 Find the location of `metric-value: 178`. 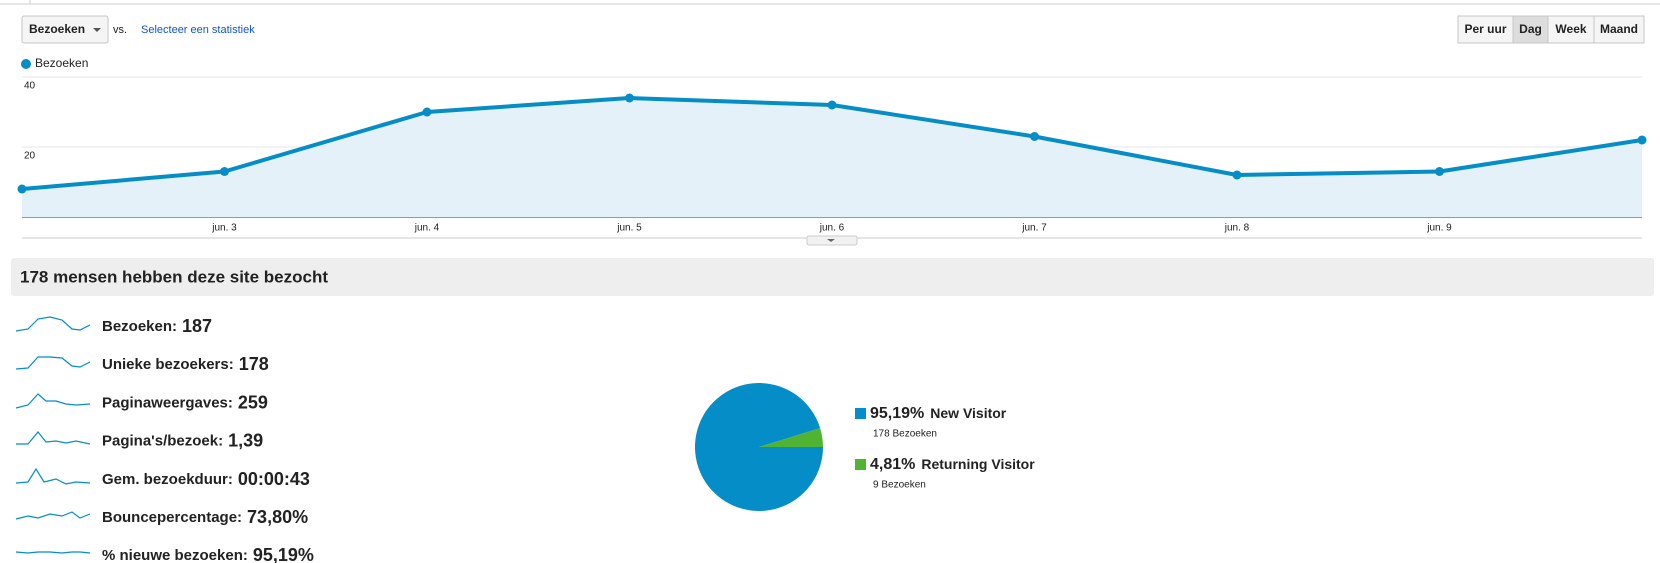

metric-value: 178 is located at coordinates (254, 364).